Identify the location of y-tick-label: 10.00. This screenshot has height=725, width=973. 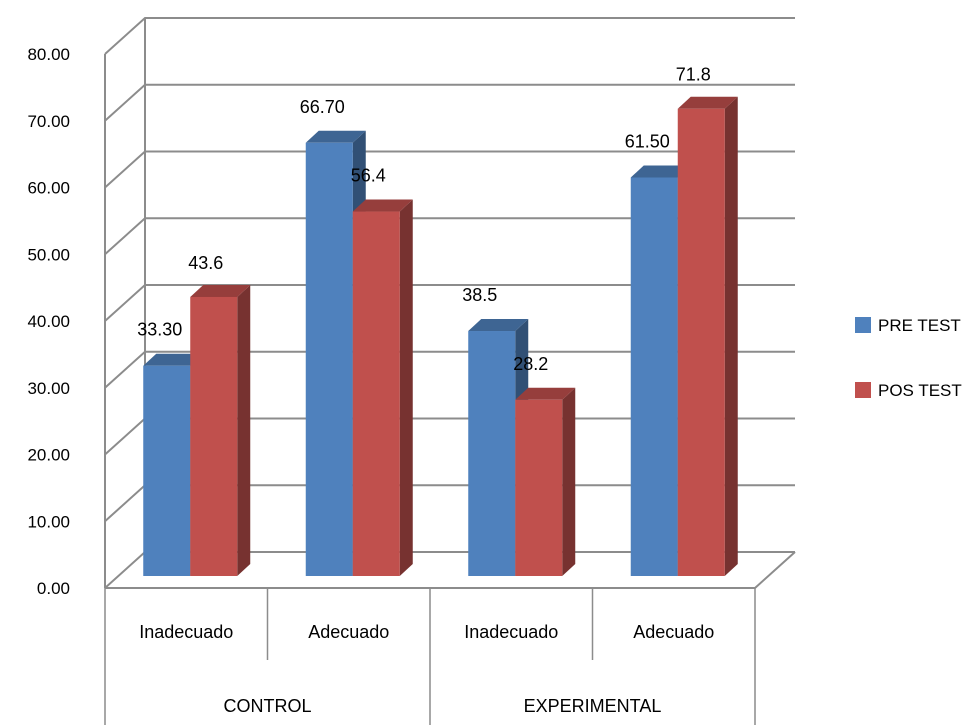
(48, 521).